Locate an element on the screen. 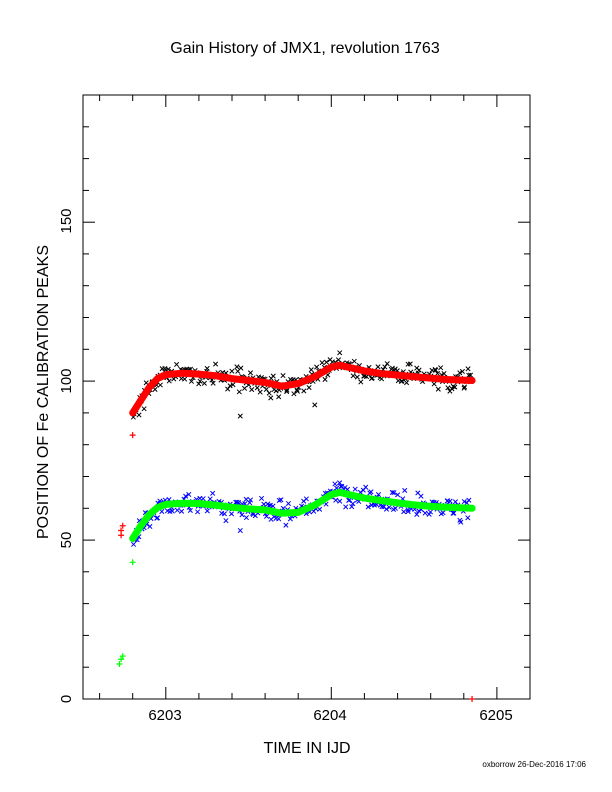 The width and height of the screenshot is (612, 792). x-tick-label-6205: 6205 is located at coordinates (495, 715).